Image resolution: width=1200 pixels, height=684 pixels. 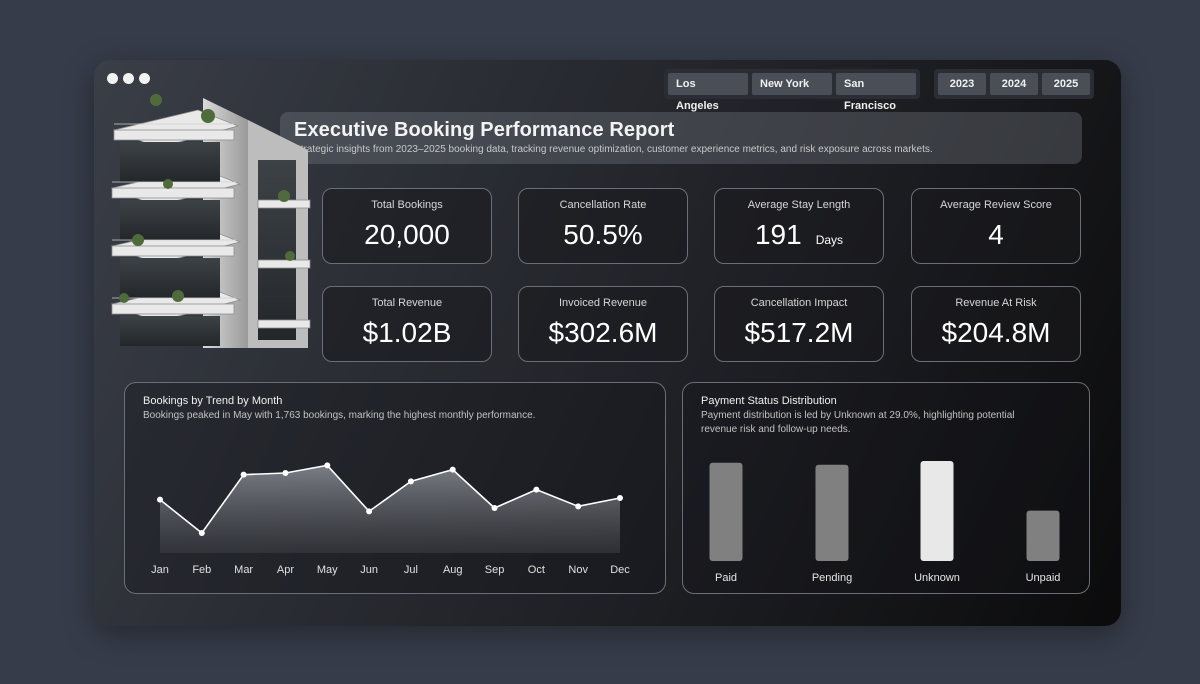 I want to click on kpi-card-total-revenue: Total Revenue $1.02B, so click(x=407, y=324).